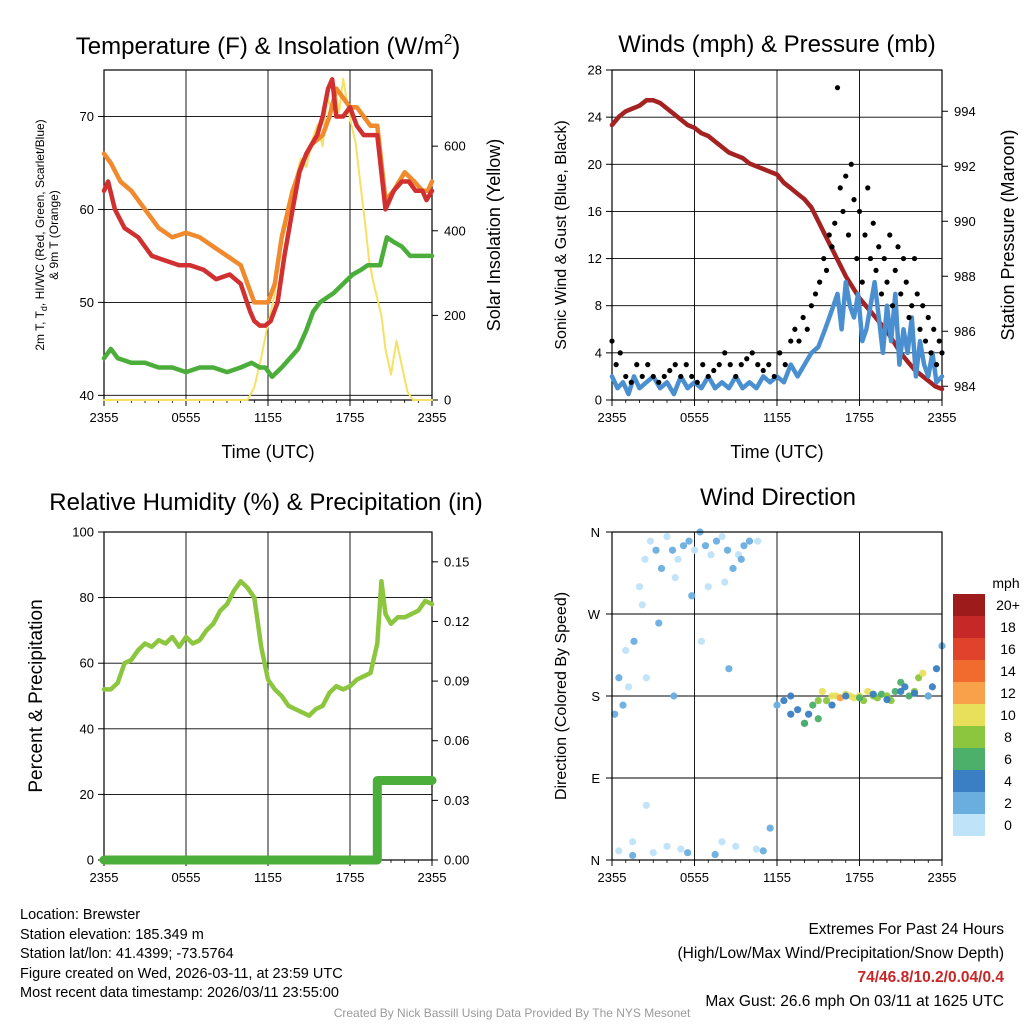 The height and width of the screenshot is (1029, 1024). I want to click on winds-xtick-label: 0555, so click(694, 417).